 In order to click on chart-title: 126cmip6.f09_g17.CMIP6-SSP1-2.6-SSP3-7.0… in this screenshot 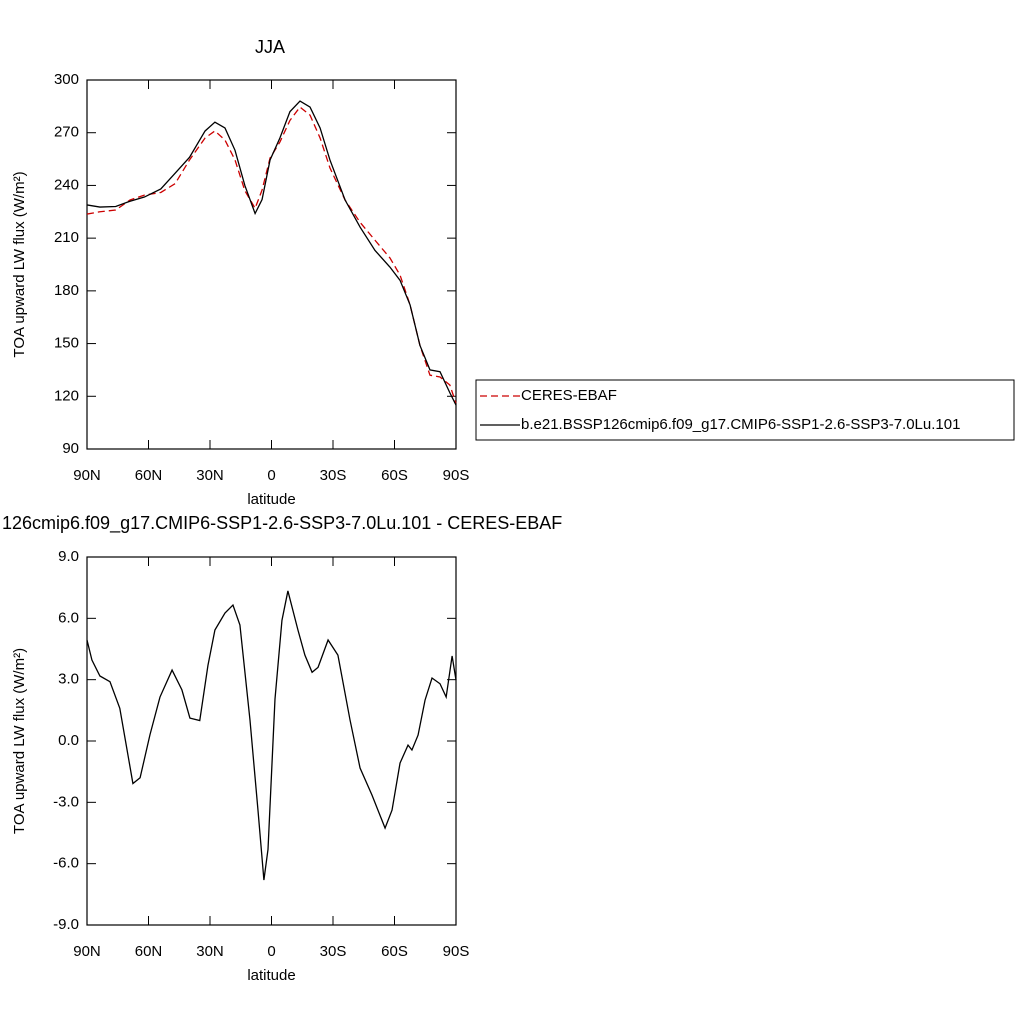, I will do `click(282, 523)`.